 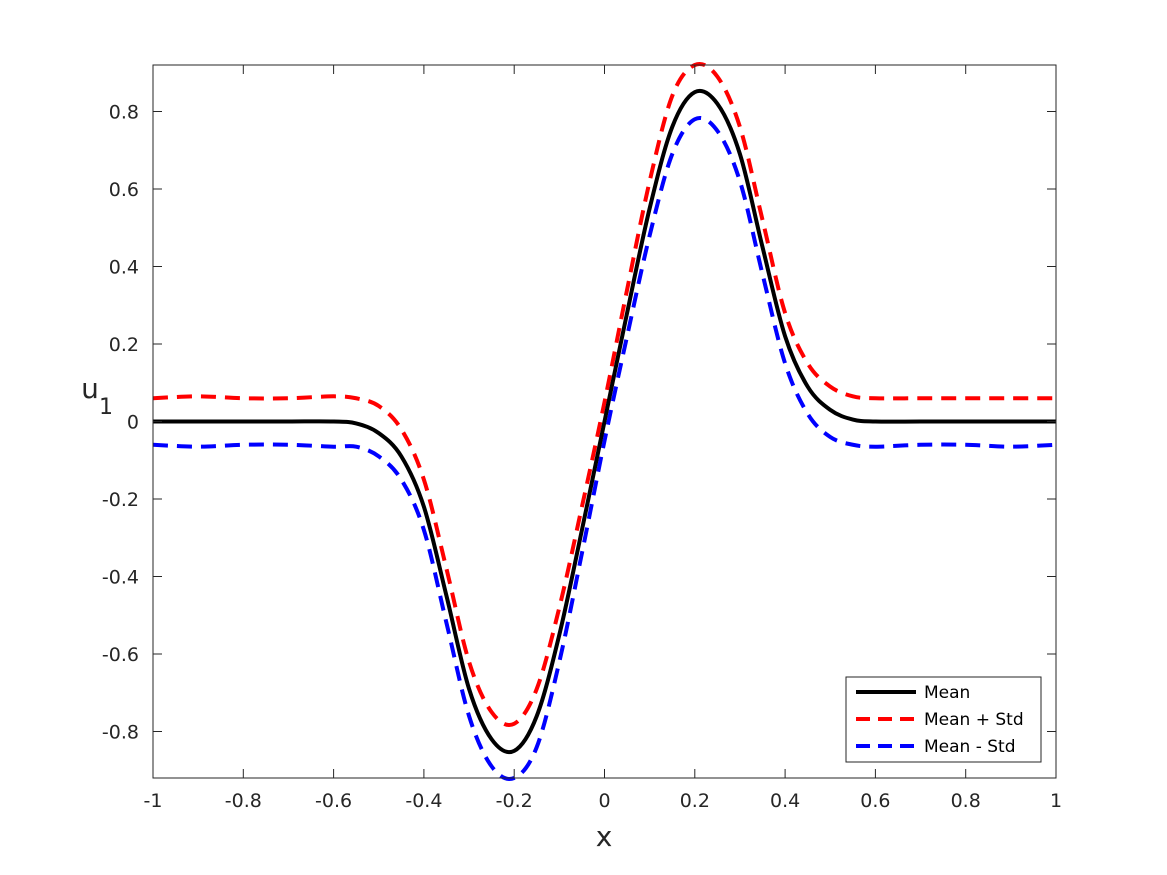 I want to click on x-axis-label: x, so click(x=604, y=836).